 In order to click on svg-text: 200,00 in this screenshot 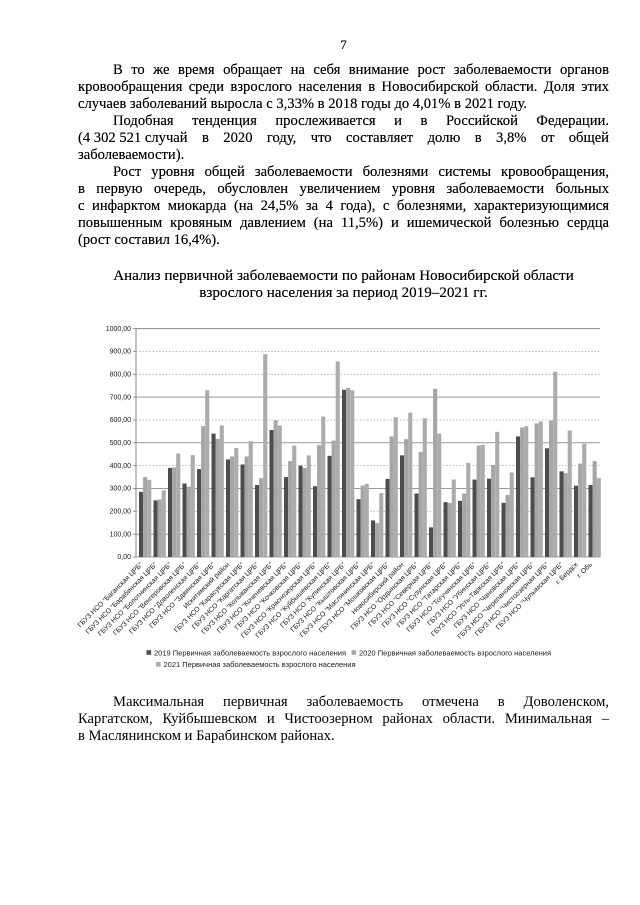, I will do `click(121, 512)`.